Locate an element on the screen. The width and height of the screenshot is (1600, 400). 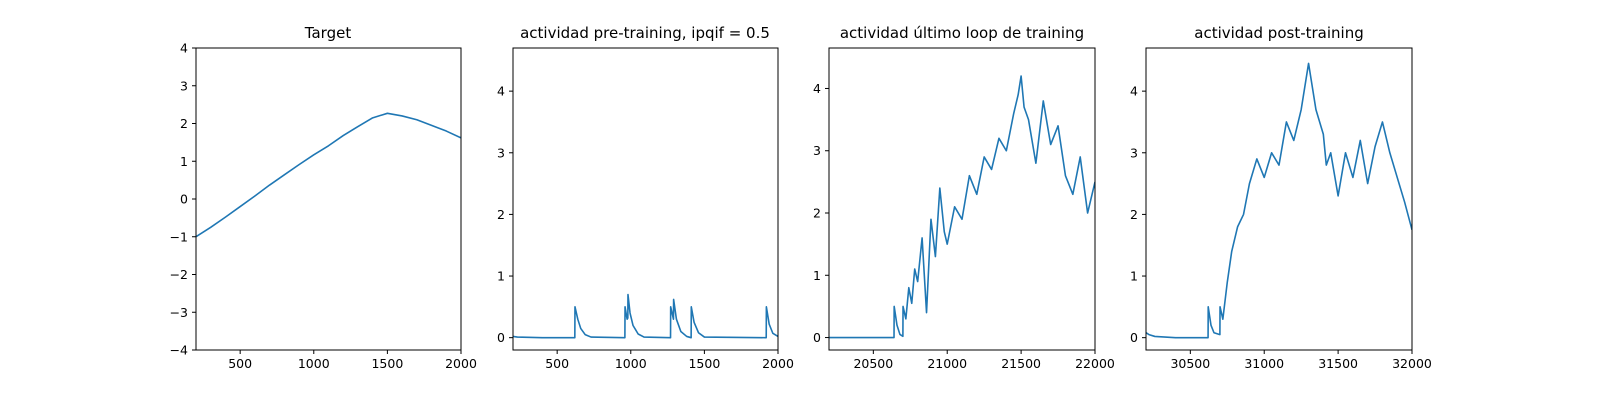
y-tick-label-pre-training: 3 is located at coordinates (501, 152).